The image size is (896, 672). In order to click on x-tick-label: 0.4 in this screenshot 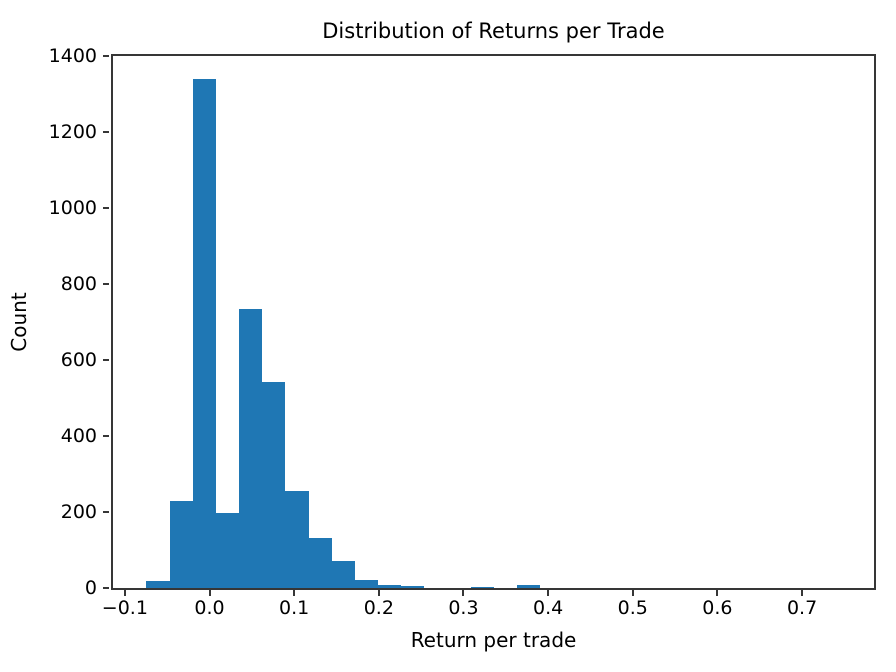, I will do `click(548, 608)`.